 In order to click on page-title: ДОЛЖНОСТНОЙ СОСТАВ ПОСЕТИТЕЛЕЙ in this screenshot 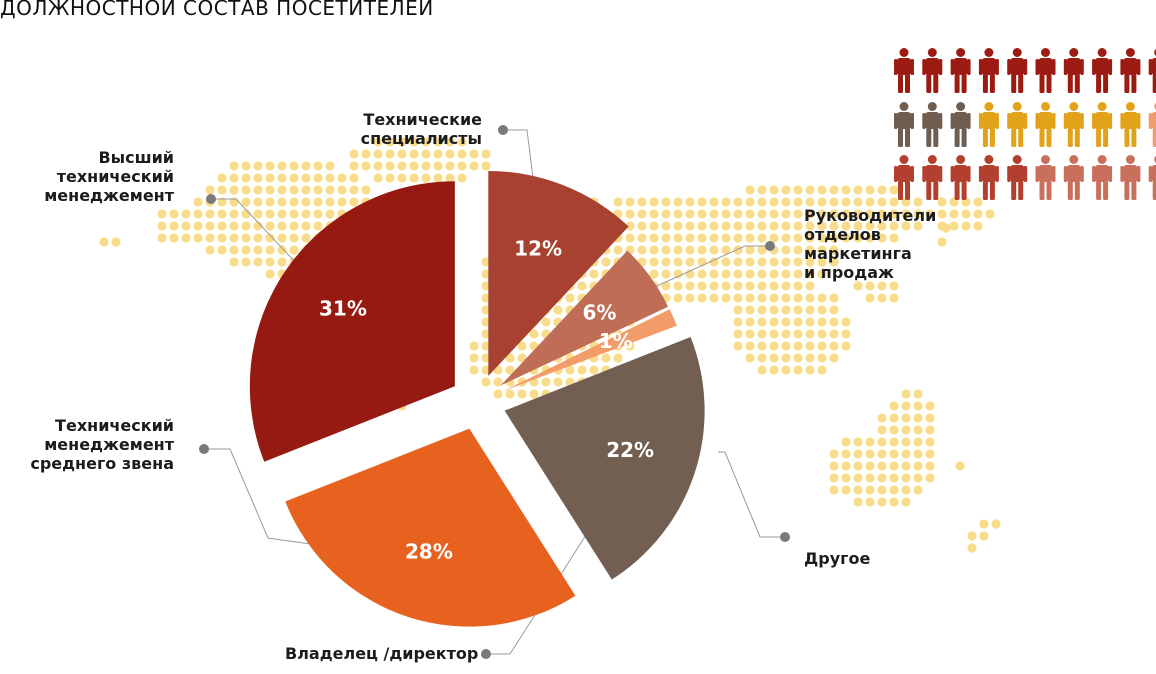, I will do `click(217, 10)`.